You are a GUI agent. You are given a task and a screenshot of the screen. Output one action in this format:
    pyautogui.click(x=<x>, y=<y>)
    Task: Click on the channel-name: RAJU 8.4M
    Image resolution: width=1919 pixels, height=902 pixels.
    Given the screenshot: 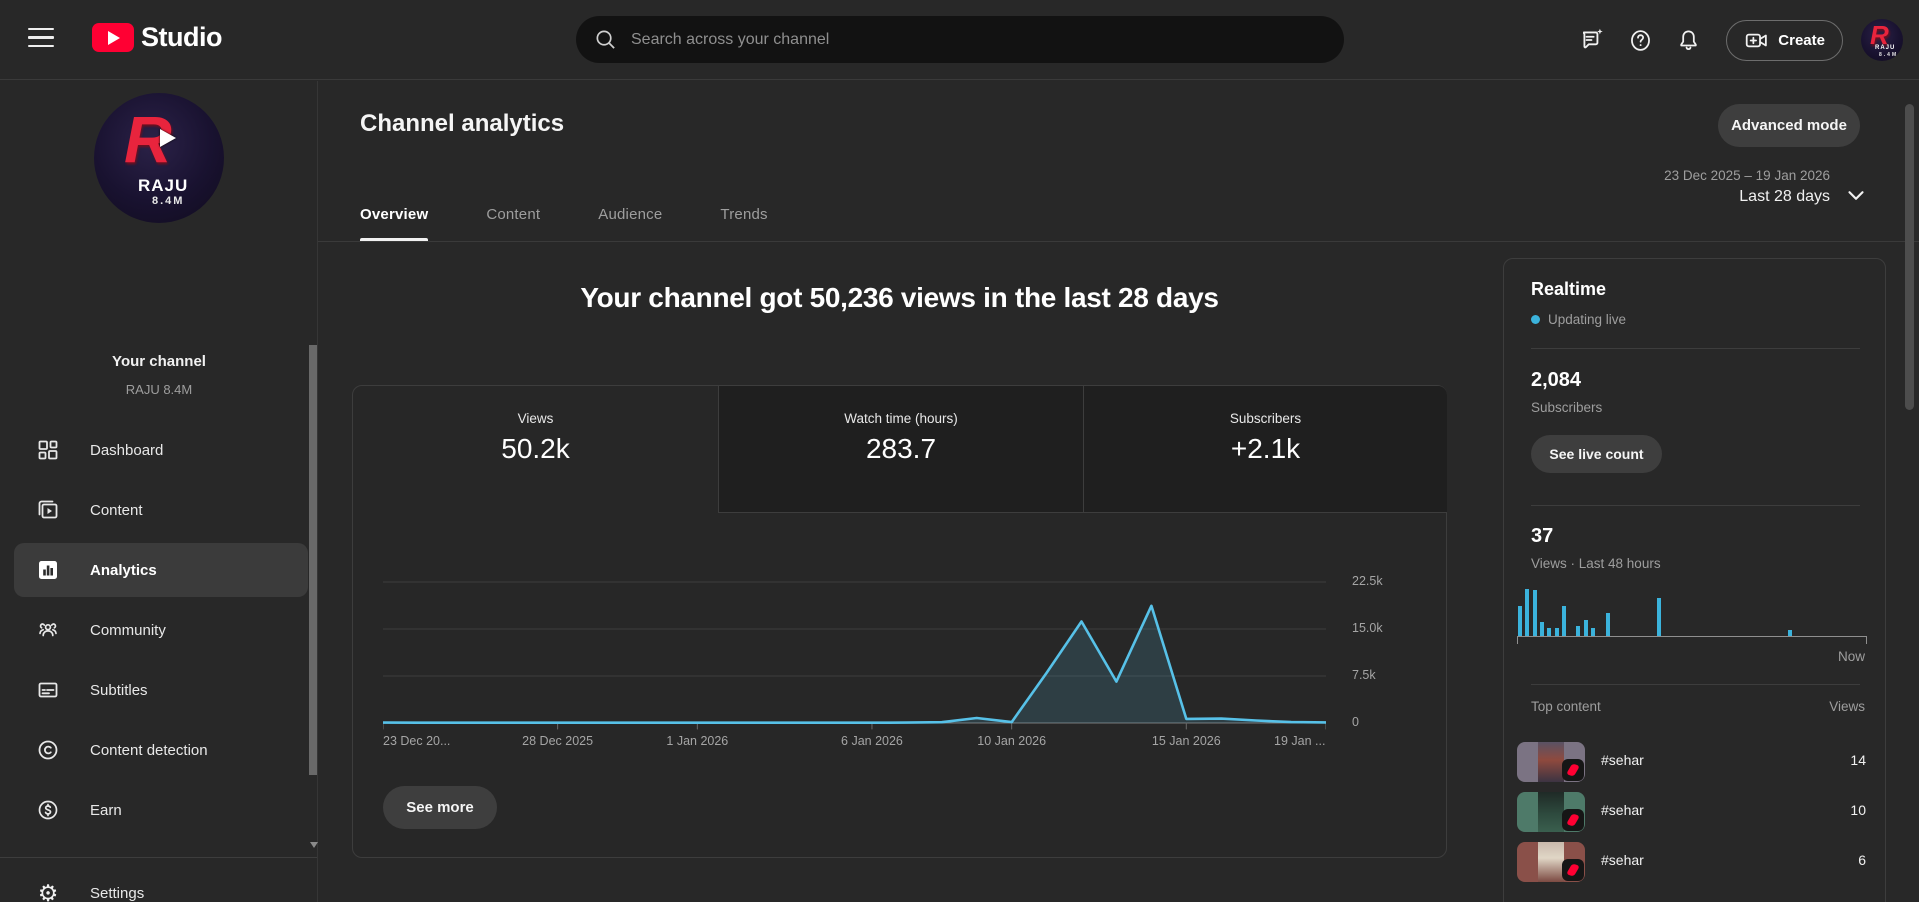 What is the action you would take?
    pyautogui.click(x=159, y=389)
    